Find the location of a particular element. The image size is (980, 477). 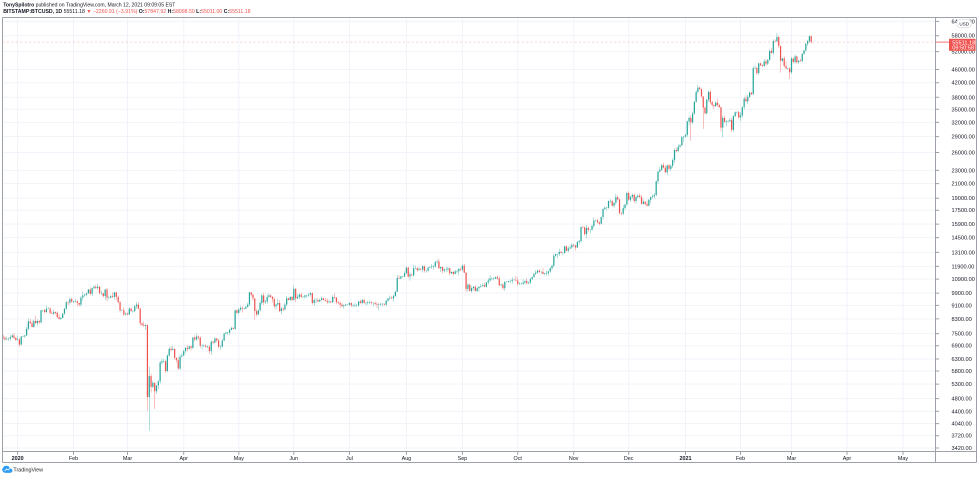

svg-text: 46000.00 is located at coordinates (963, 70).